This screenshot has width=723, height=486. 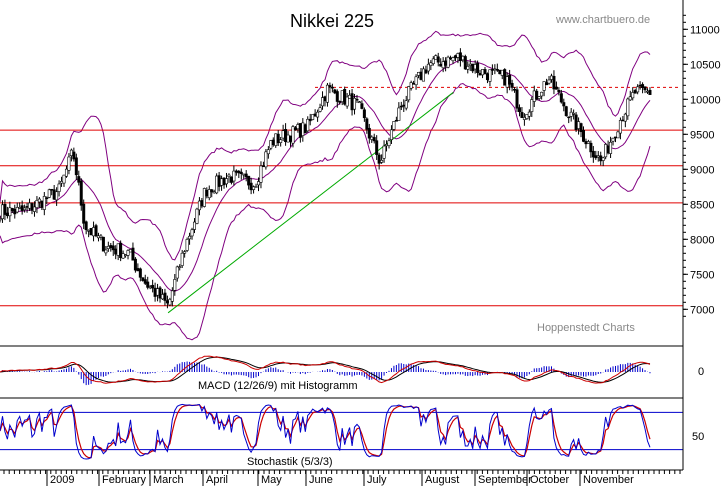 What do you see at coordinates (702, 275) in the screenshot?
I see `y-tick-label: 7500` at bounding box center [702, 275].